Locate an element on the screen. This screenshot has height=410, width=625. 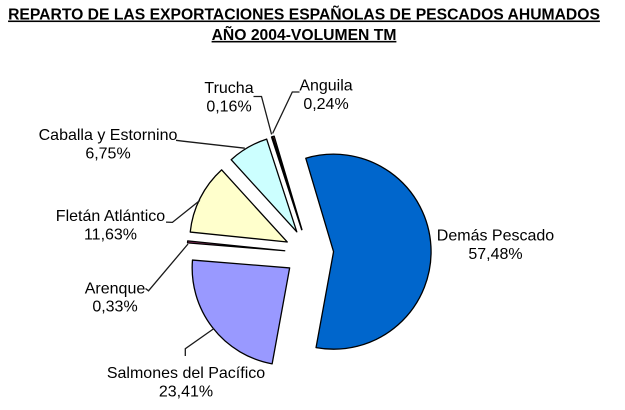
svg-text: Demás Pescado is located at coordinates (495, 235).